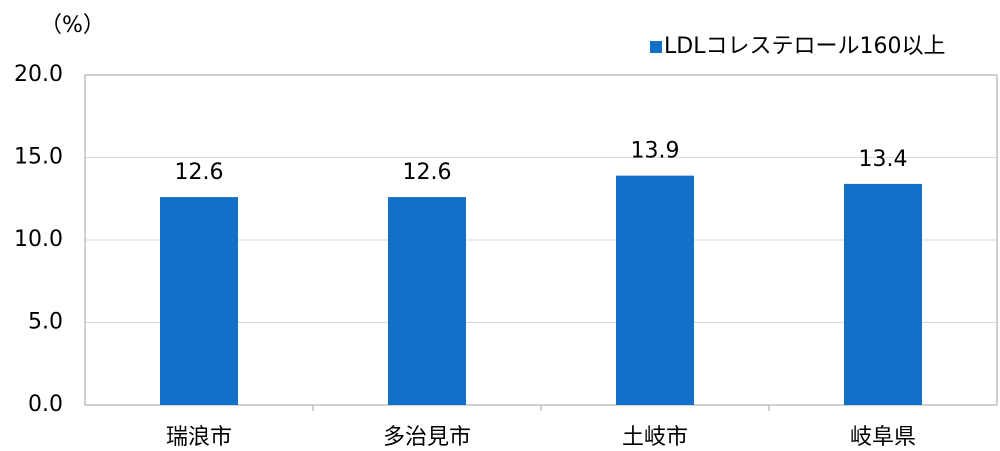 The height and width of the screenshot is (451, 1000). I want to click on x-tick-label: 瑞浪市, so click(199, 437).